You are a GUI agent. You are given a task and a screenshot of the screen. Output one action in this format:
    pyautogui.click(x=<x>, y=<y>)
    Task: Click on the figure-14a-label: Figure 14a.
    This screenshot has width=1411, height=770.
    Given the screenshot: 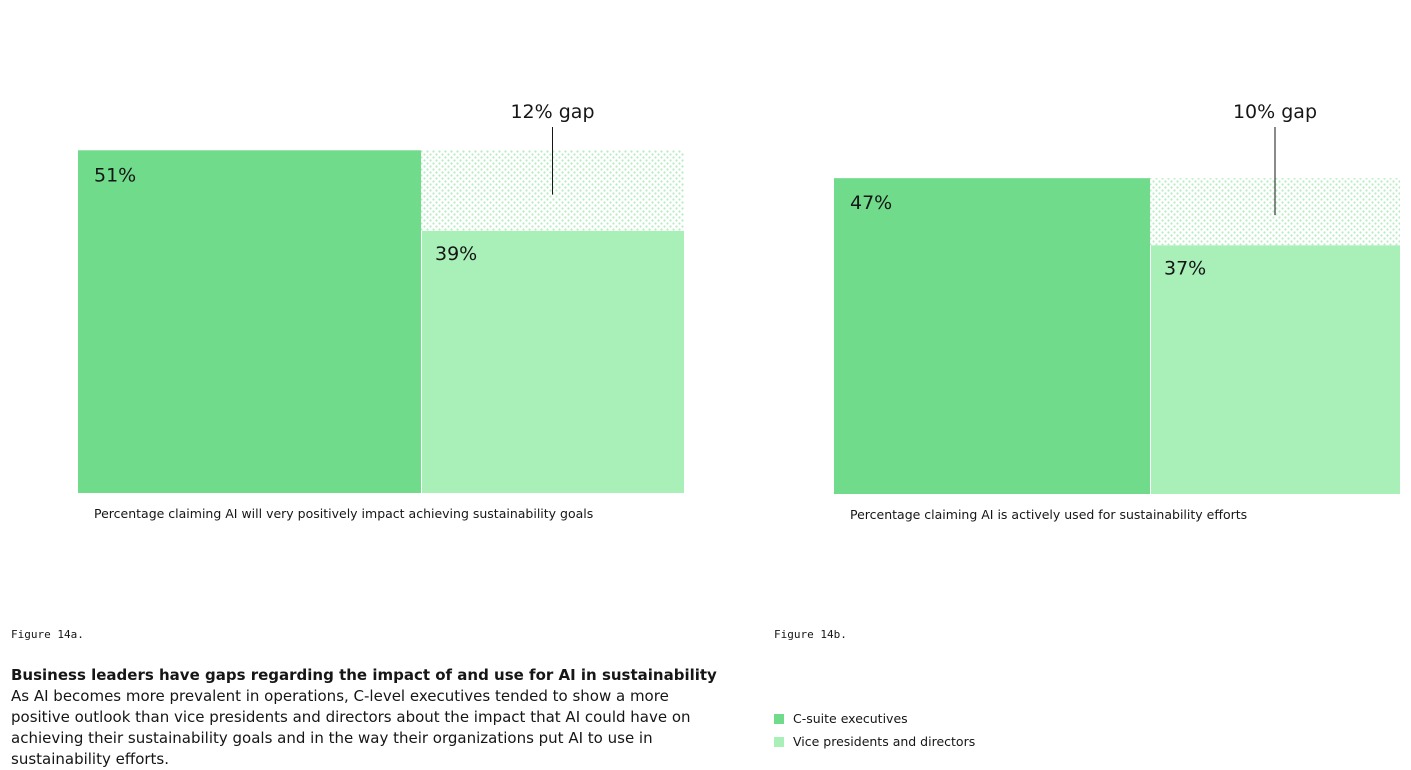 What is the action you would take?
    pyautogui.click(x=47, y=634)
    